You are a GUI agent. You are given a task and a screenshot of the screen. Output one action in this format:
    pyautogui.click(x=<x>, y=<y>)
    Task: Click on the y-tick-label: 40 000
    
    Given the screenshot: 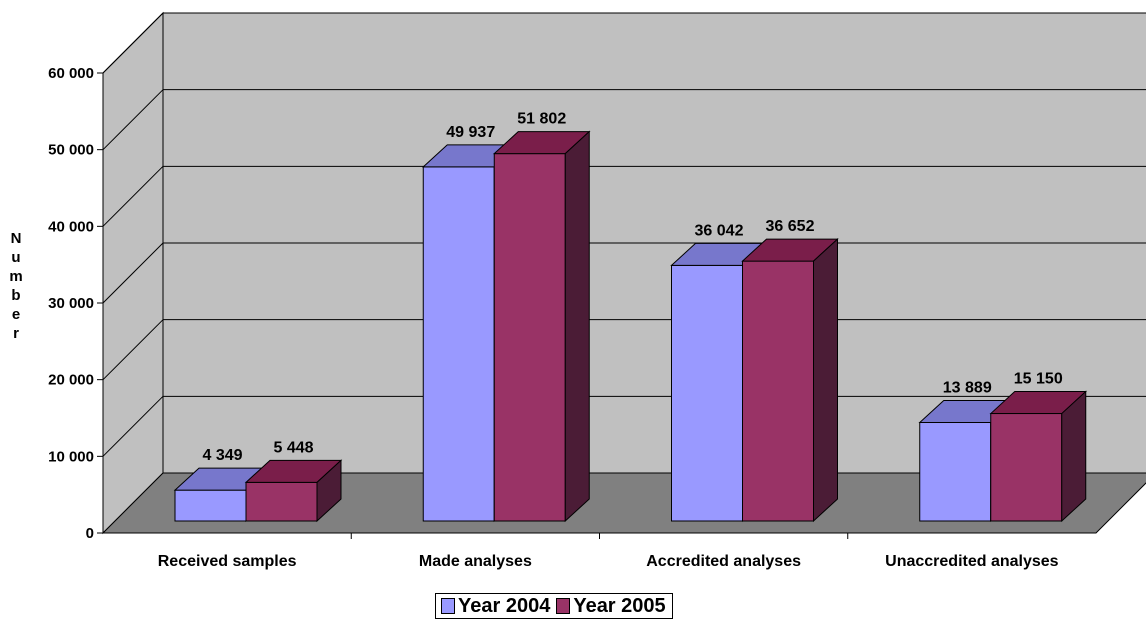 What is the action you would take?
    pyautogui.click(x=71, y=226)
    